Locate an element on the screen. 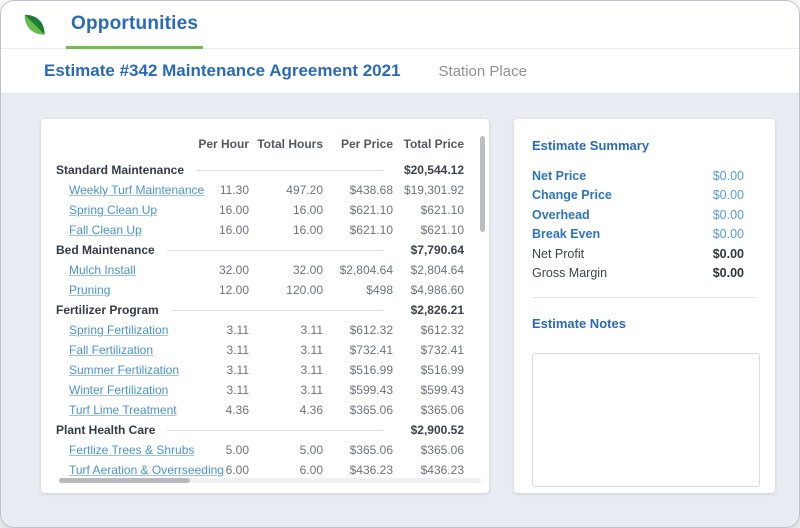 The image size is (800, 528). cell-value: 32.00 is located at coordinates (307, 270).